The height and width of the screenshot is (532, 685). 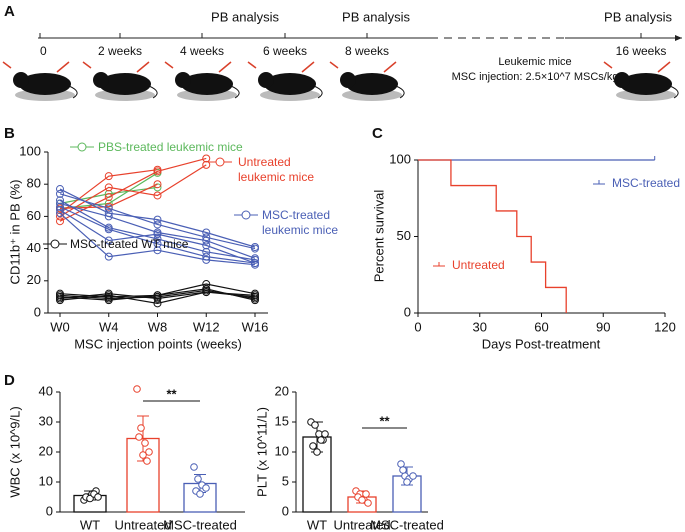 What do you see at coordinates (404, 235) in the screenshot?
I see `y-tick-label: 50` at bounding box center [404, 235].